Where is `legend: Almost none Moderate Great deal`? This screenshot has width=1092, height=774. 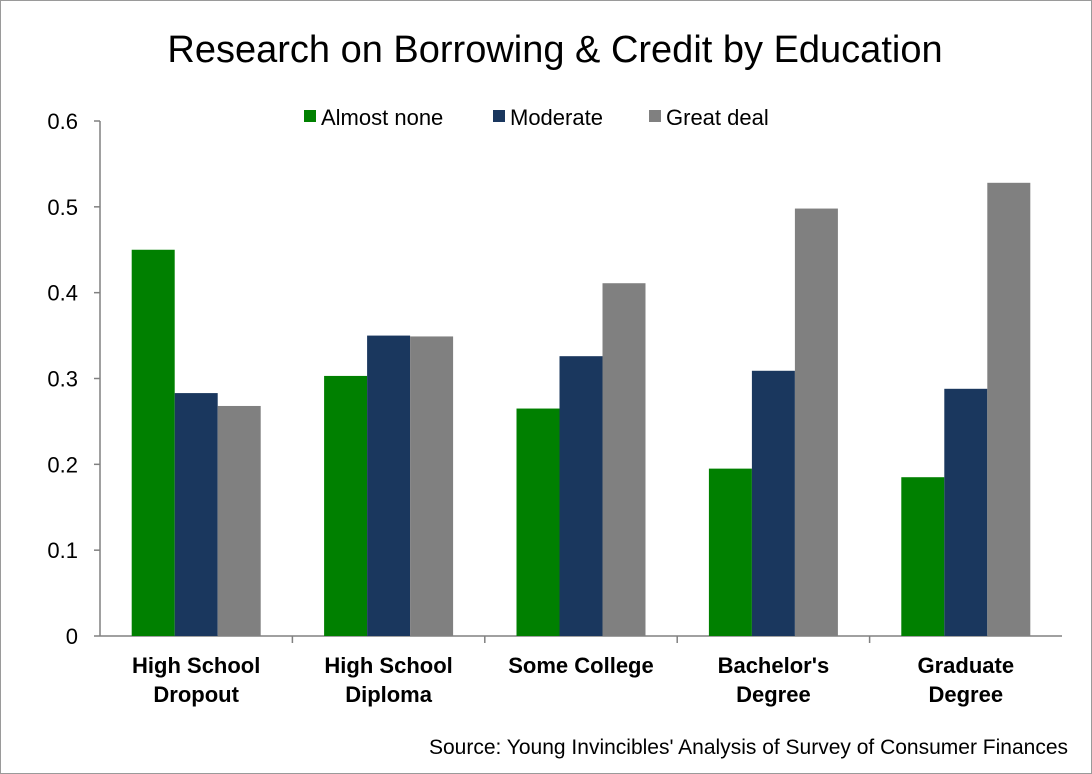
legend: Almost none Moderate Great deal is located at coordinates (536, 117).